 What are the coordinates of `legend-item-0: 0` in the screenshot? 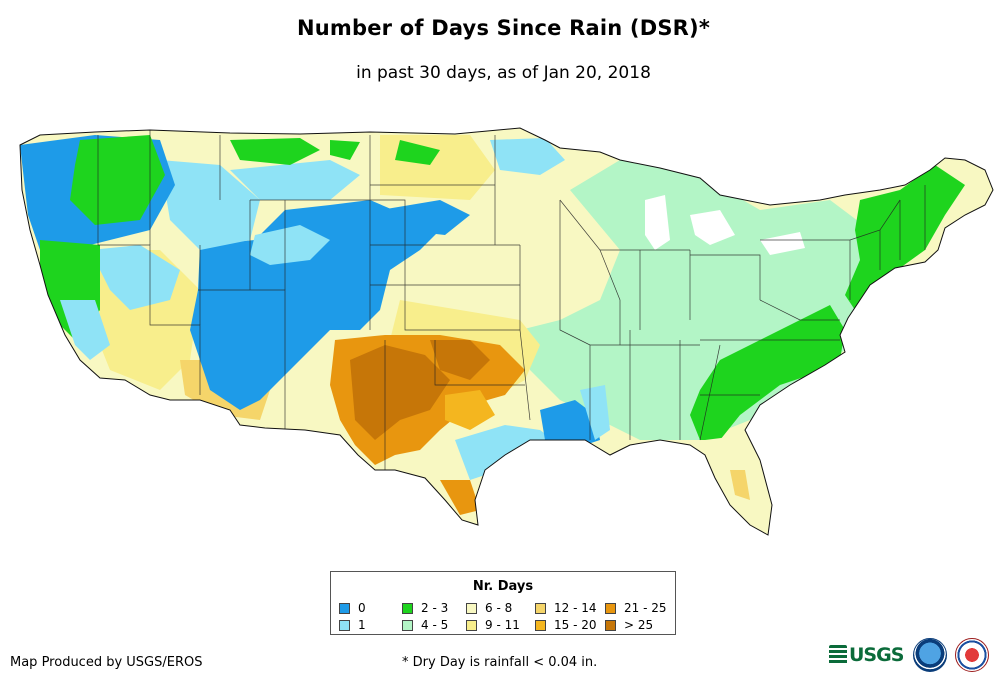 It's located at (352, 608).